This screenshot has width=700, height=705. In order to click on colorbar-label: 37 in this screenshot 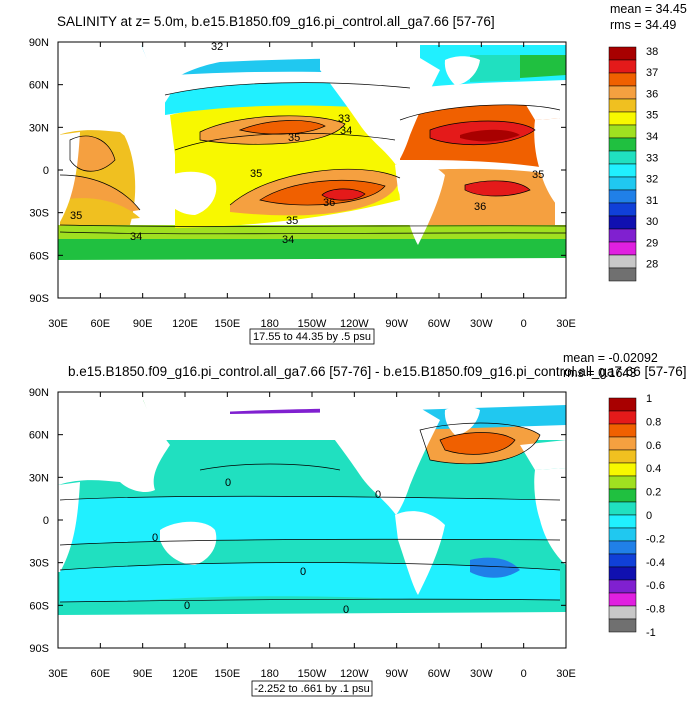, I will do `click(652, 73)`.